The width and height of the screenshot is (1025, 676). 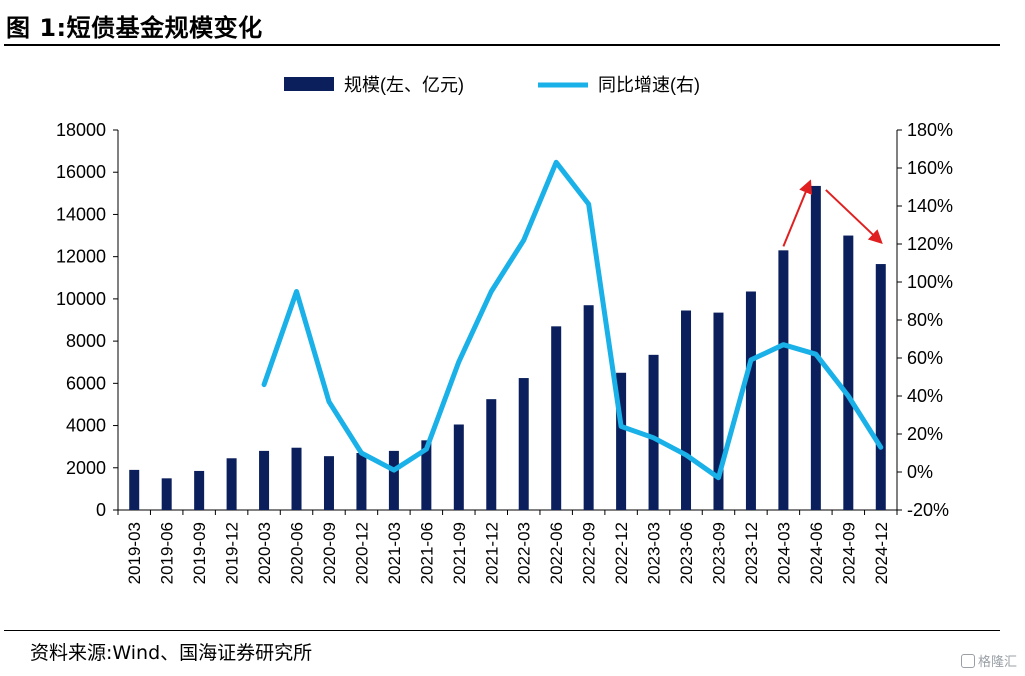 I want to click on right-tick-label: 100%, so click(x=930, y=282).